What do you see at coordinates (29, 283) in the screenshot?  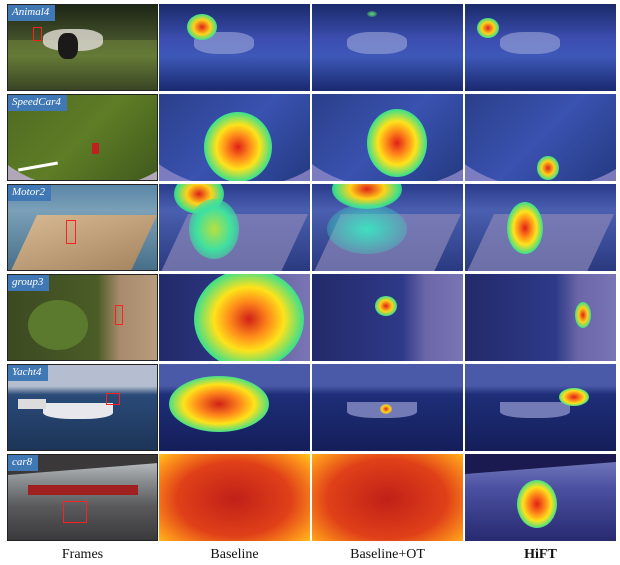 I see `sequence-label: group3` at bounding box center [29, 283].